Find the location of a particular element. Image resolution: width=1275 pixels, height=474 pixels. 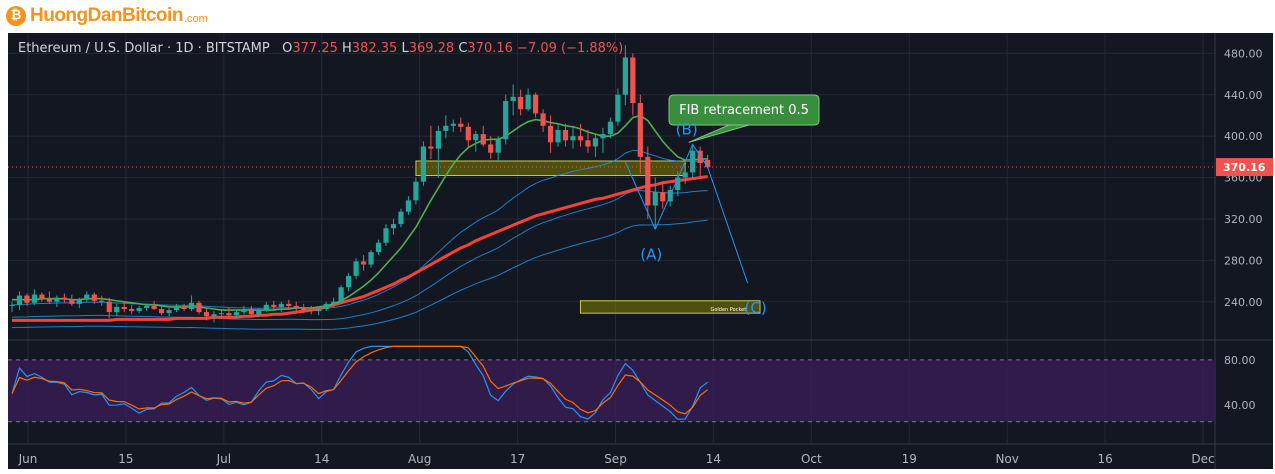

high-label: H is located at coordinates (347, 48).